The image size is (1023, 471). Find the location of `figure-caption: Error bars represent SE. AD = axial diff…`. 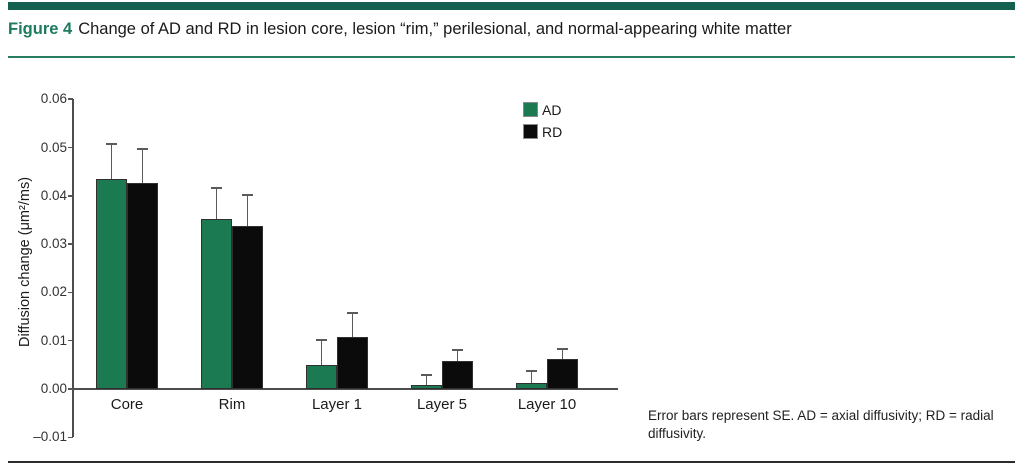

figure-caption: Error bars represent SE. AD = axial diff… is located at coordinates (821, 424).